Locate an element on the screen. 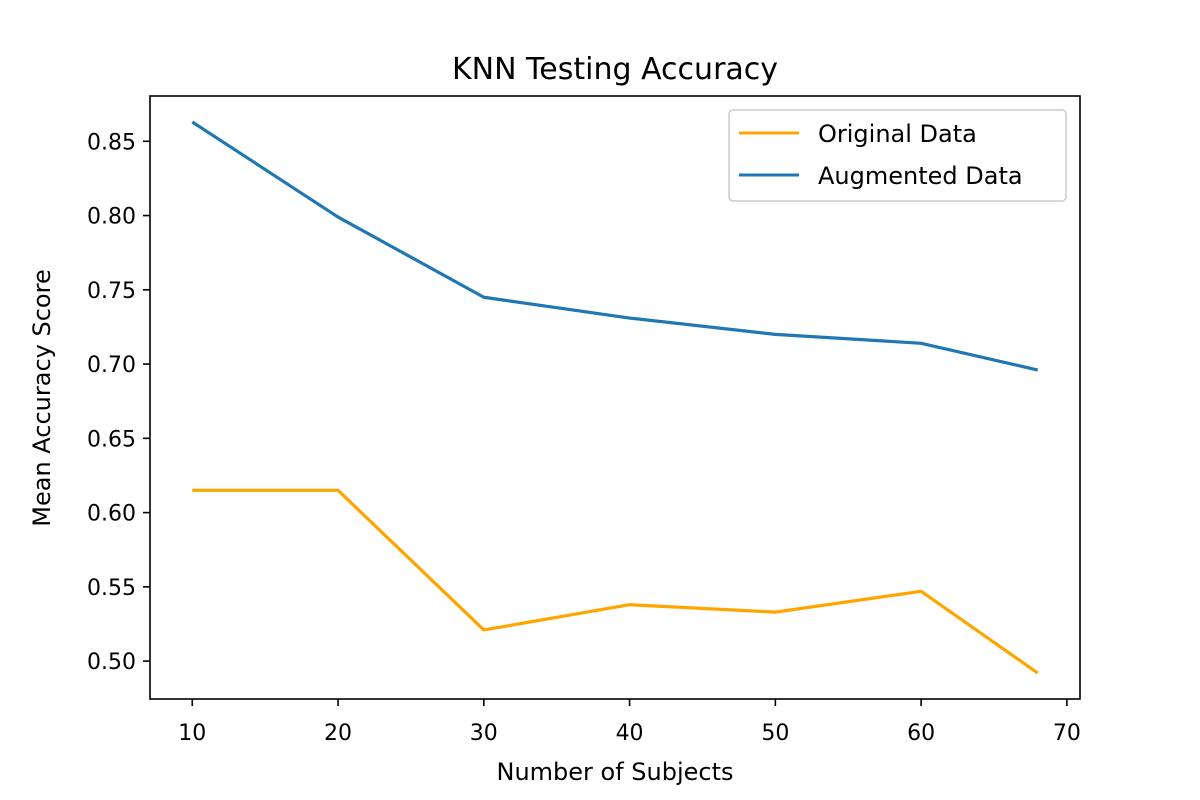 The image size is (1200, 800). legend: Original Data Augmented Data is located at coordinates (897, 155).